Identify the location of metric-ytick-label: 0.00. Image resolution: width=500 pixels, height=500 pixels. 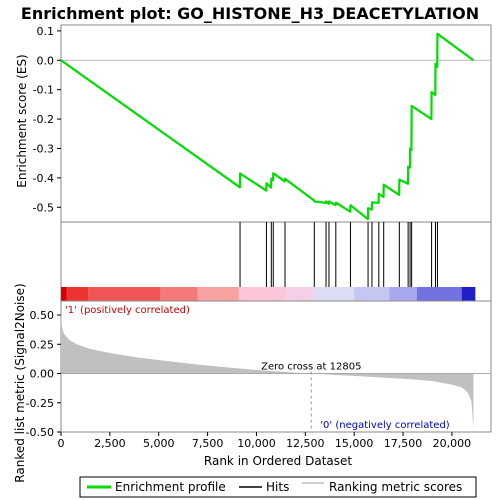
(42, 374).